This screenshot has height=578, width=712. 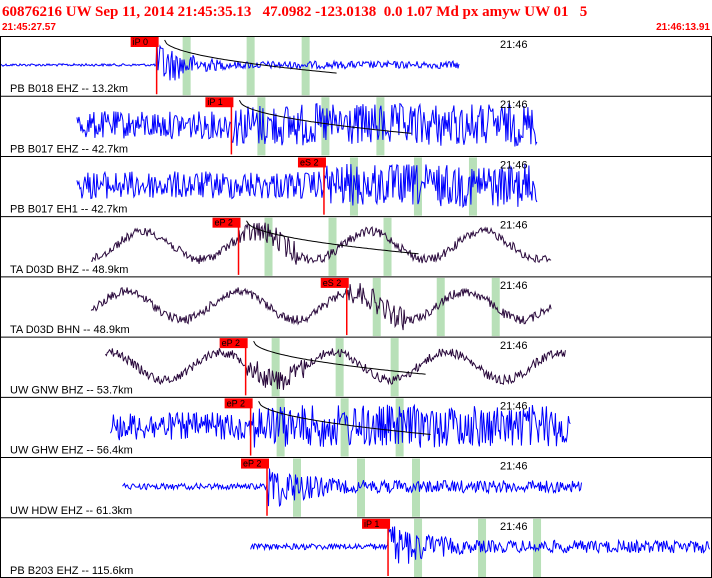 What do you see at coordinates (71, 571) in the screenshot?
I see `channel-label: PB B203 EHZ -- 115.6km` at bounding box center [71, 571].